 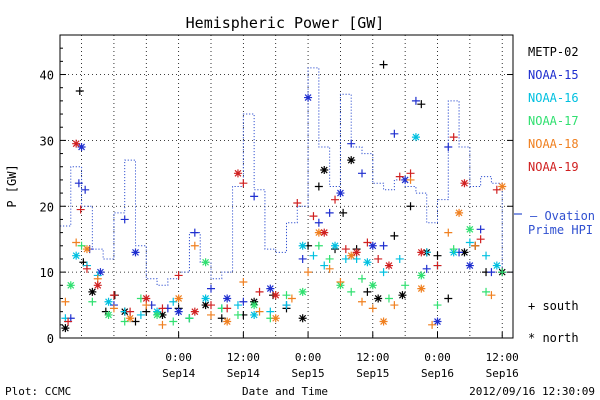 What do you see at coordinates (38, 391) in the screenshot?
I see `footer-left: Plot: CCMC` at bounding box center [38, 391].